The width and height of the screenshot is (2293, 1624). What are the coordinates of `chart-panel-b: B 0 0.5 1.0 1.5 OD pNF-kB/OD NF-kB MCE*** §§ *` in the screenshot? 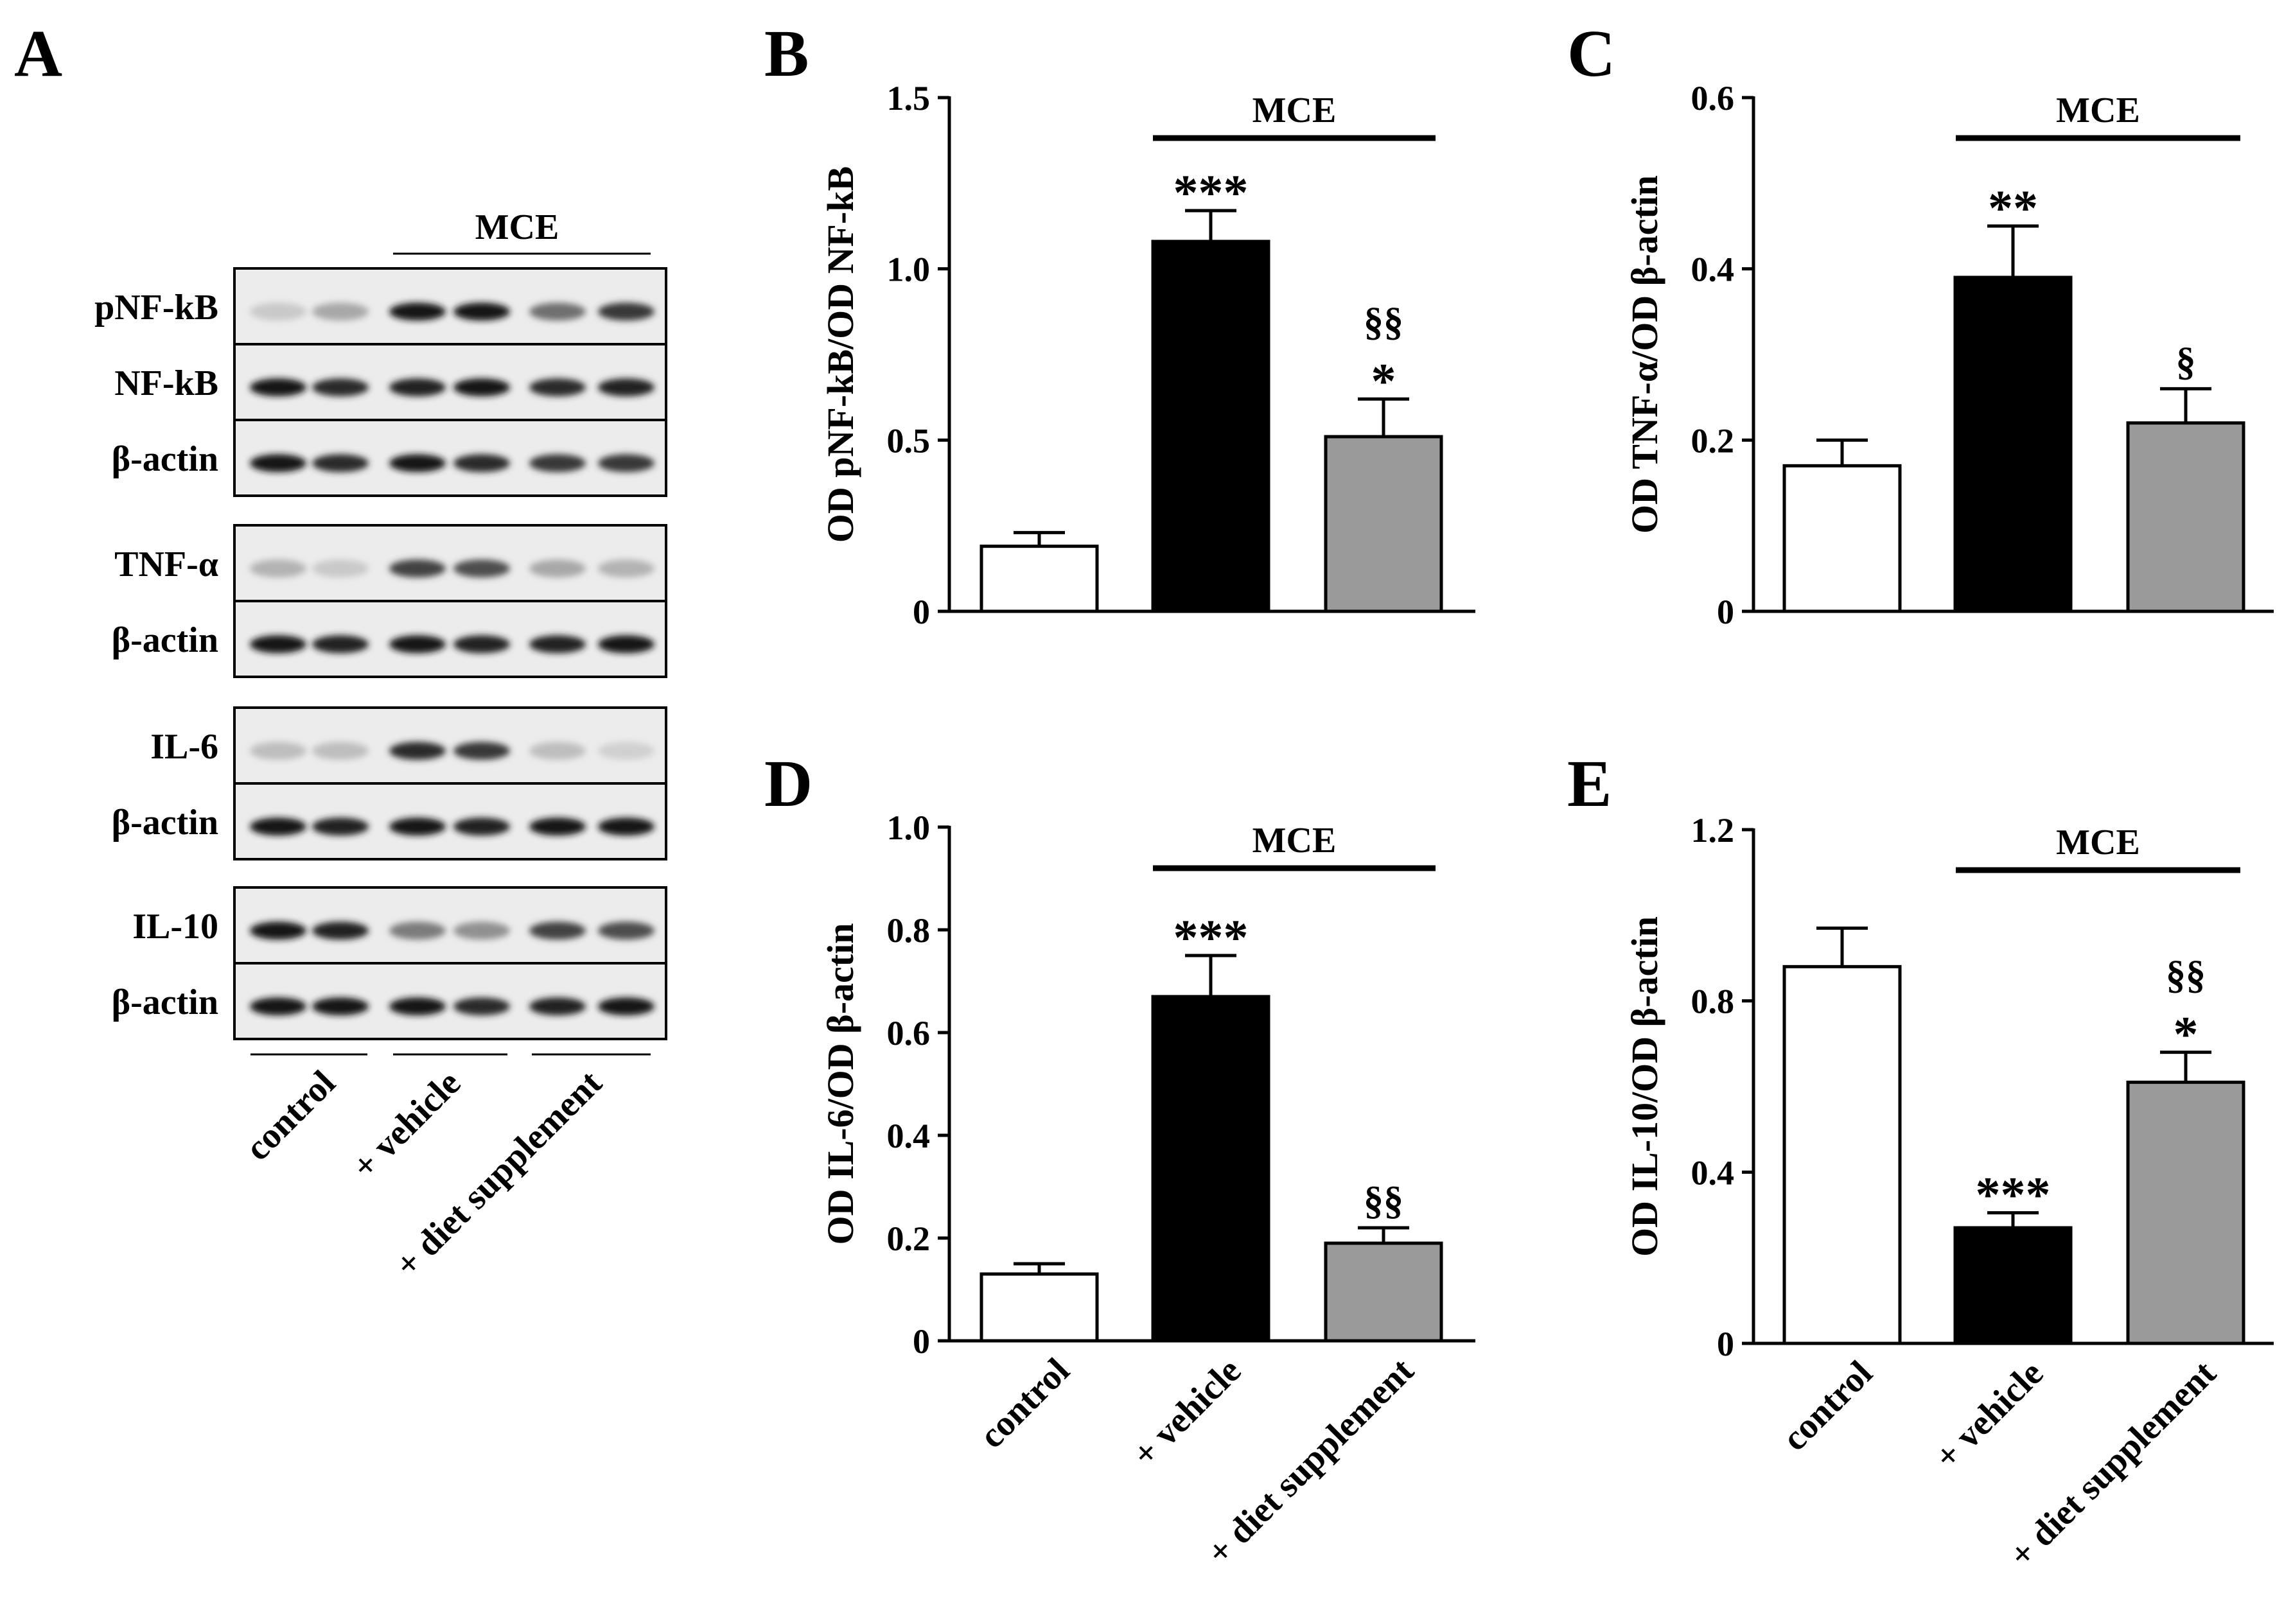 It's located at (1119, 324).